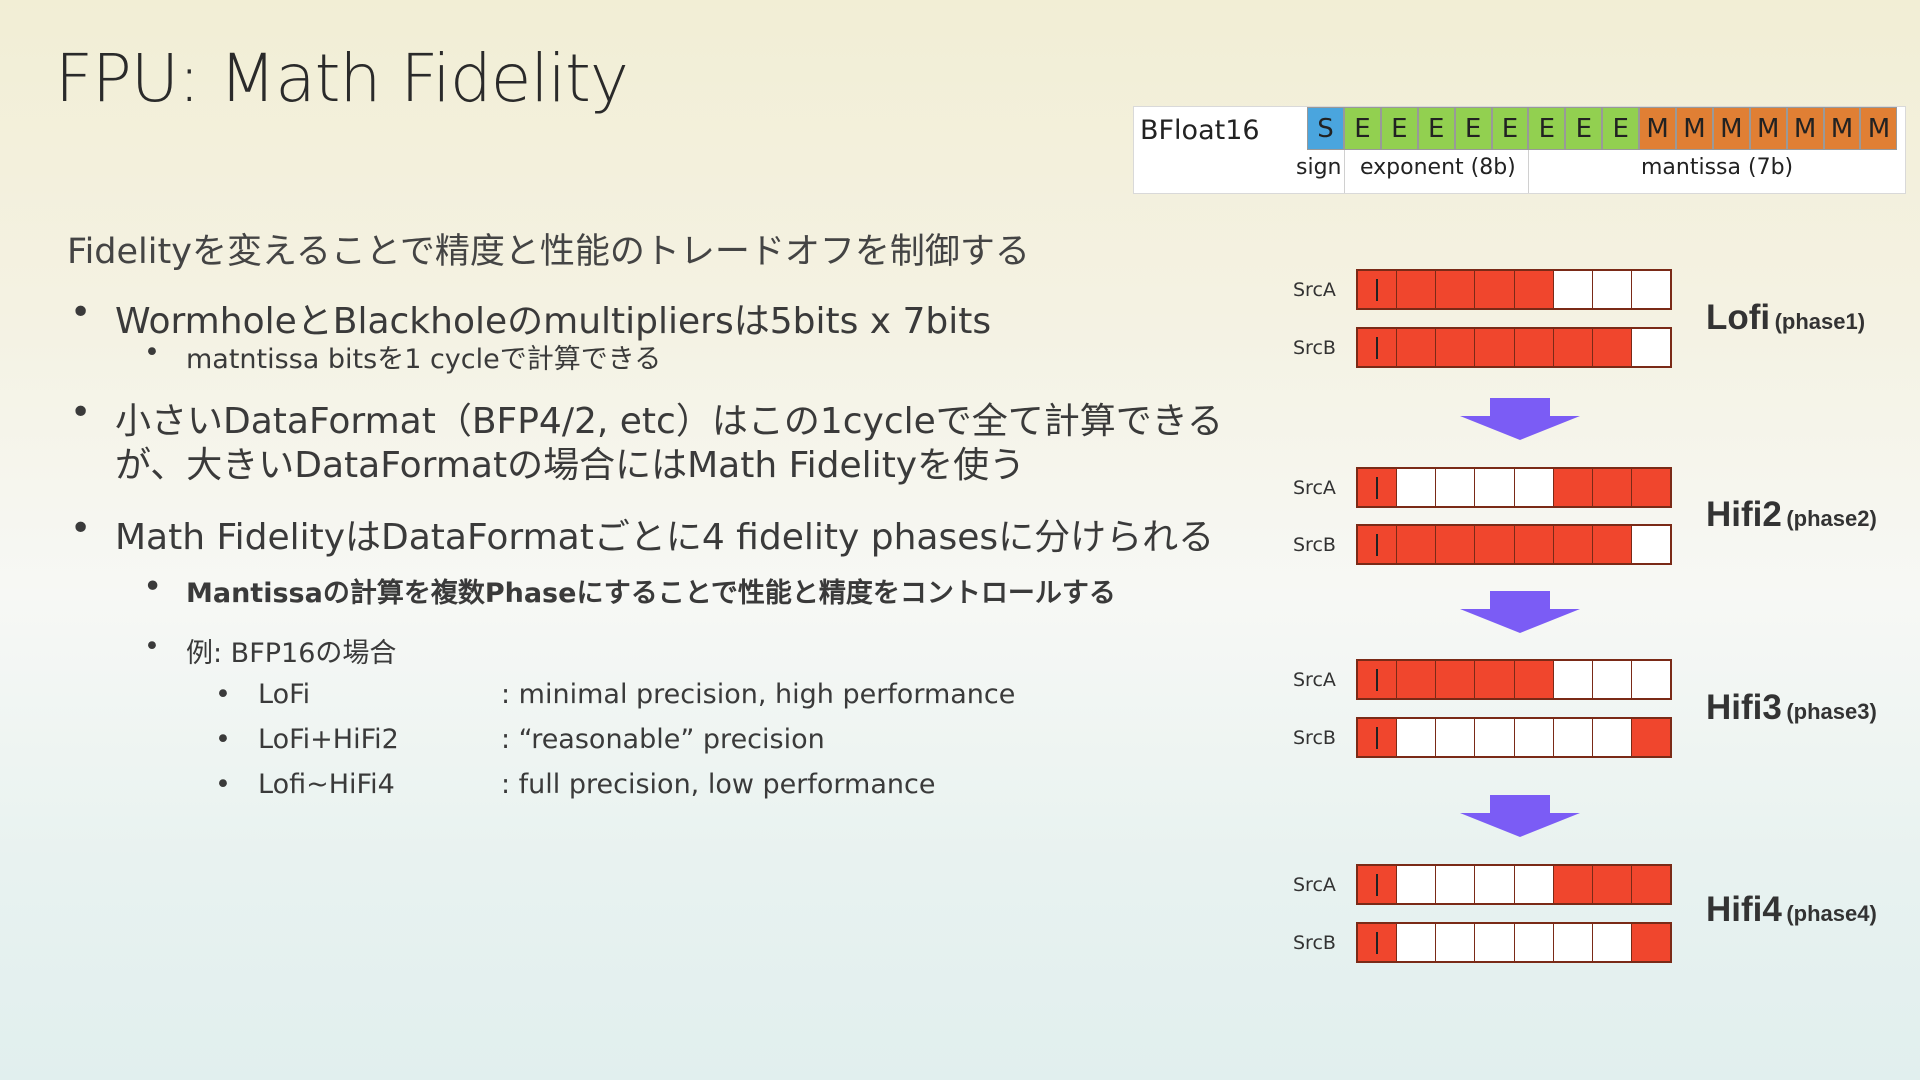 This screenshot has width=1920, height=1080. Describe the element at coordinates (291, 653) in the screenshot. I see `bullet-text: 例: BFP16の場合` at that location.